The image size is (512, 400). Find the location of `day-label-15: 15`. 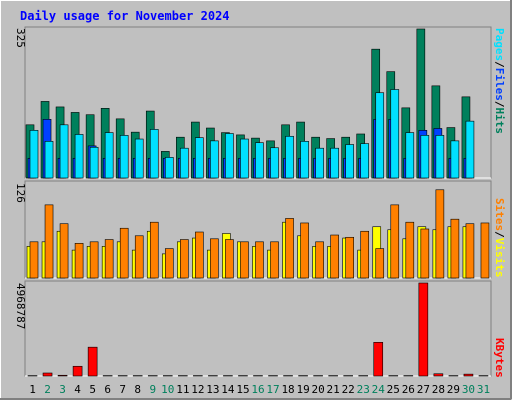

day-label-15: 15 is located at coordinates (242, 389).